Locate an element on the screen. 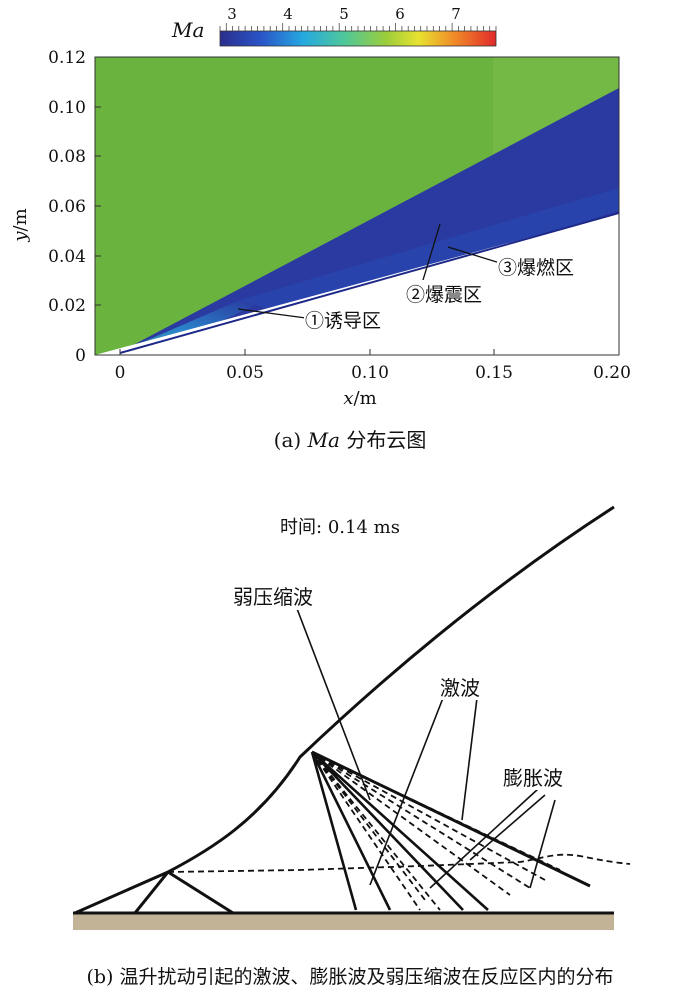  caption-a: (a) Ma 分布云图 is located at coordinates (350, 440).